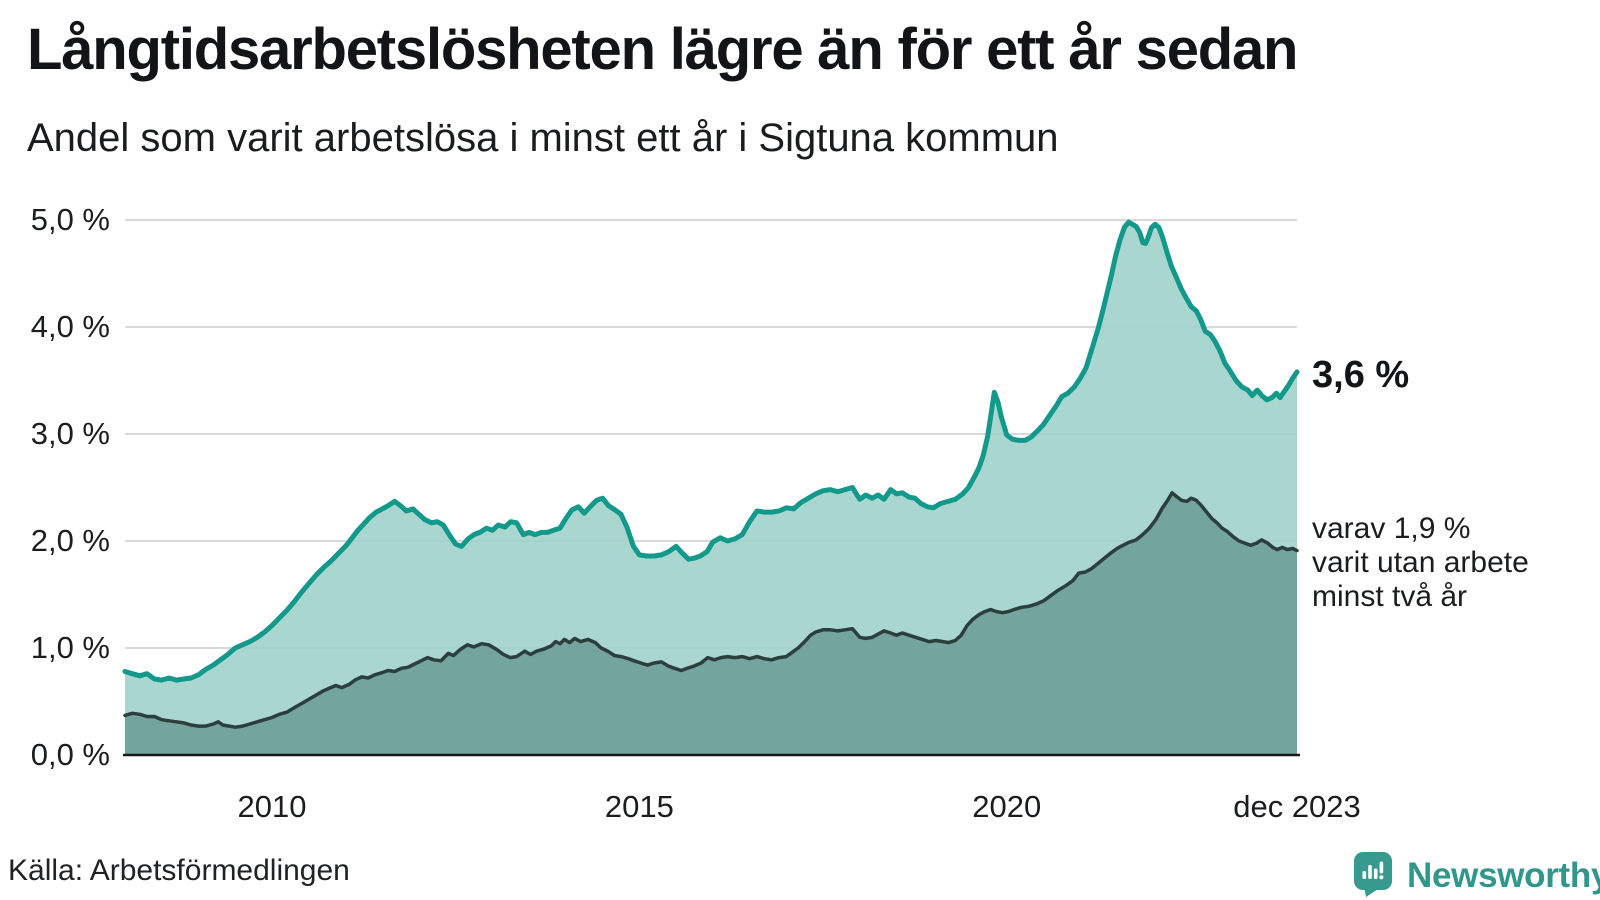  Describe the element at coordinates (70, 540) in the screenshot. I see `y-tick-label: 2,0 %` at that location.